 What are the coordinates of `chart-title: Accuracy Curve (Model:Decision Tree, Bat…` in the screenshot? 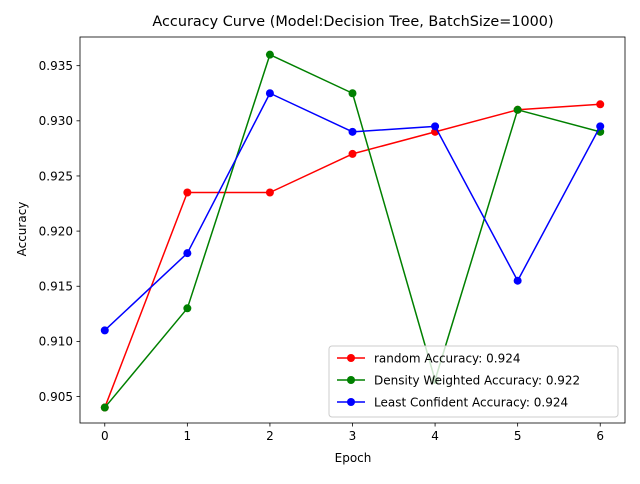 It's located at (352, 22).